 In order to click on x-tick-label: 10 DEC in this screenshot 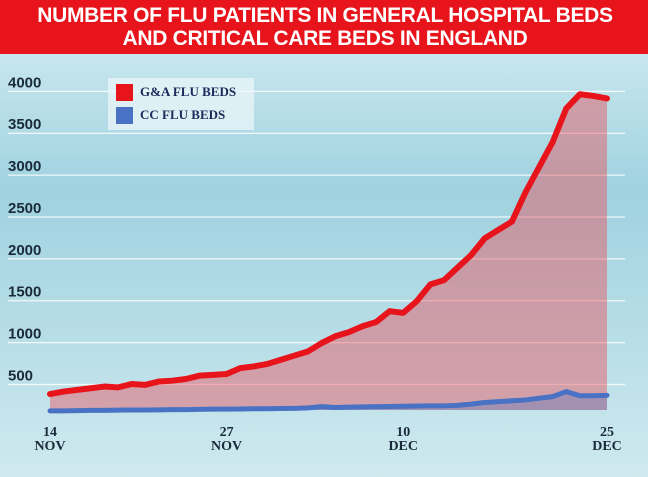, I will do `click(403, 439)`.